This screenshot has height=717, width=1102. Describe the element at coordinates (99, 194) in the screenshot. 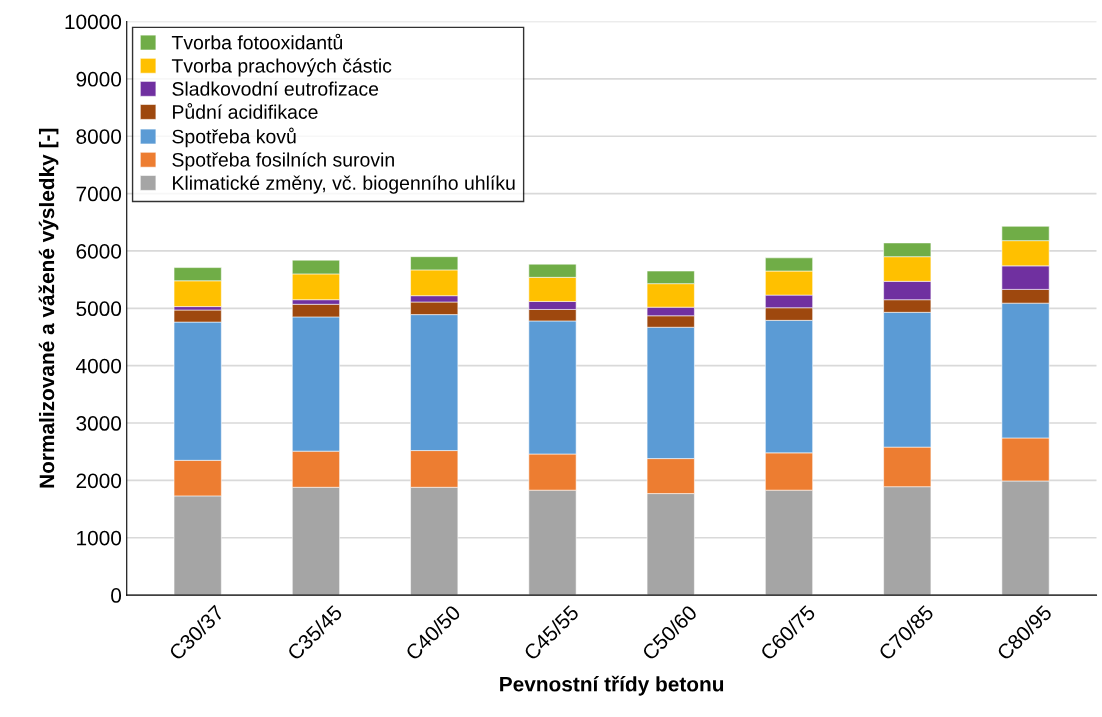

I see `y-tick-label: 7000` at that location.